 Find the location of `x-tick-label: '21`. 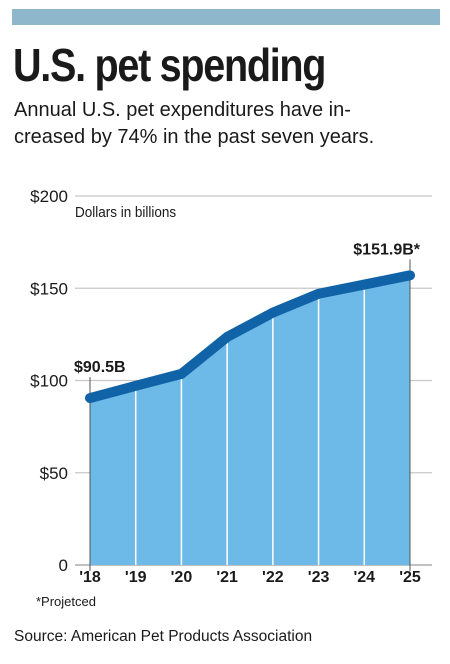

x-tick-label: '21 is located at coordinates (227, 577).